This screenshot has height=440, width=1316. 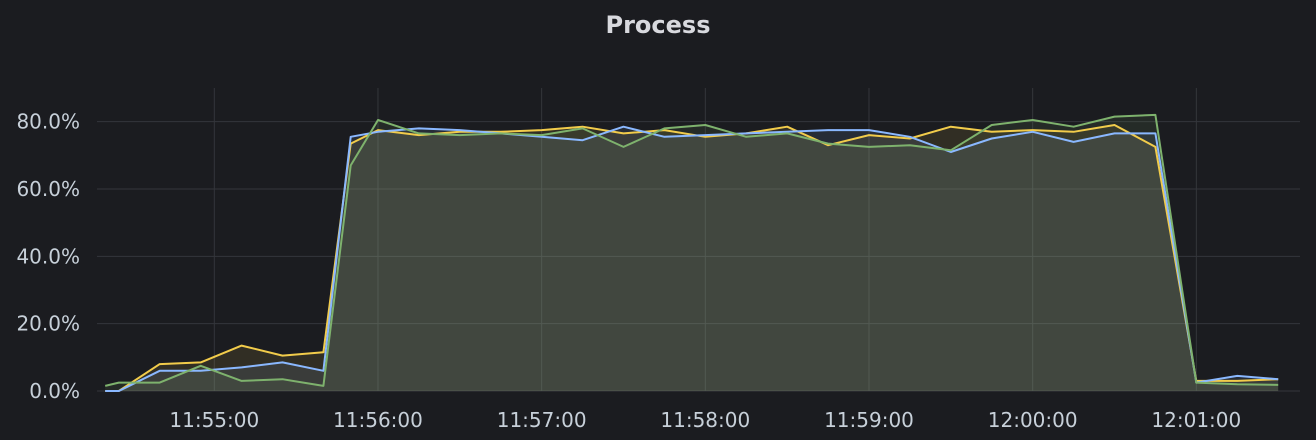 What do you see at coordinates (869, 420) in the screenshot?
I see `x-tick-label: 11:59:00` at bounding box center [869, 420].